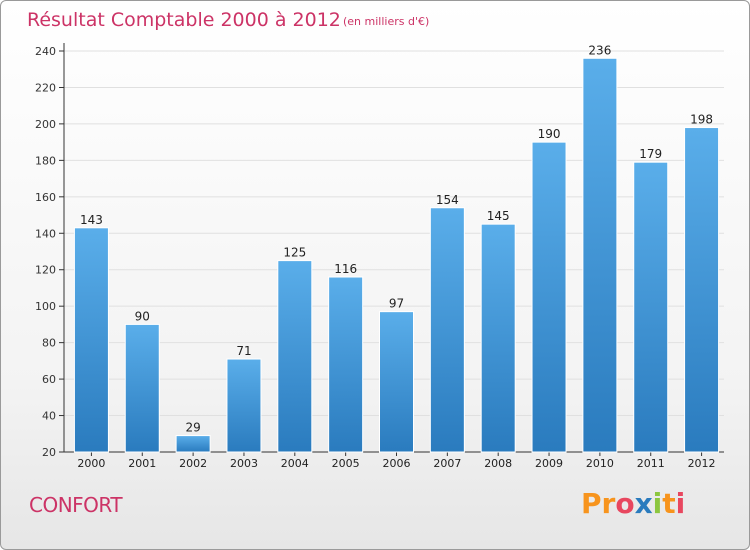 The width and height of the screenshot is (750, 550). I want to click on x-tick-label: 2005, so click(346, 463).